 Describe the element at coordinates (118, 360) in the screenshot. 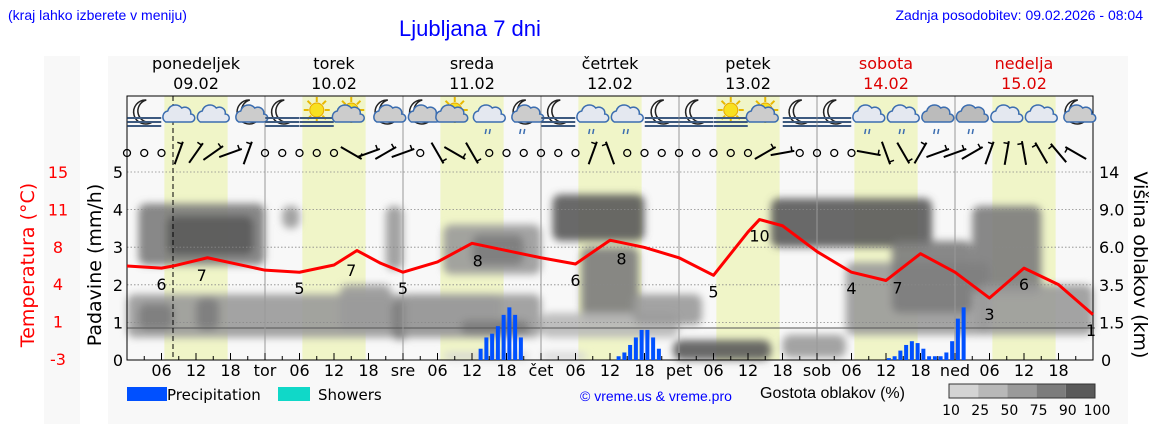

I see `precip-tick: 0` at that location.